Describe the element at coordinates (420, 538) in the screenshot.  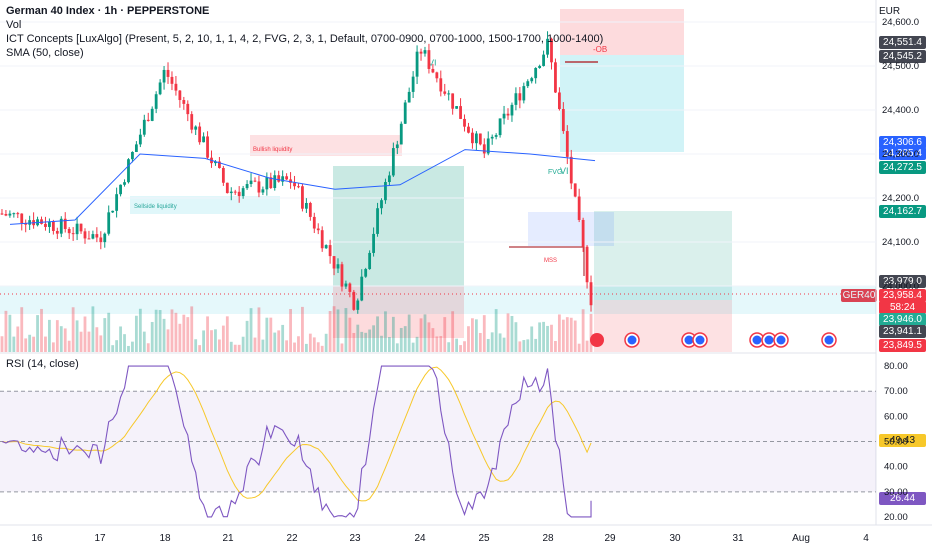
I see `time-tick-label: 24` at that location.